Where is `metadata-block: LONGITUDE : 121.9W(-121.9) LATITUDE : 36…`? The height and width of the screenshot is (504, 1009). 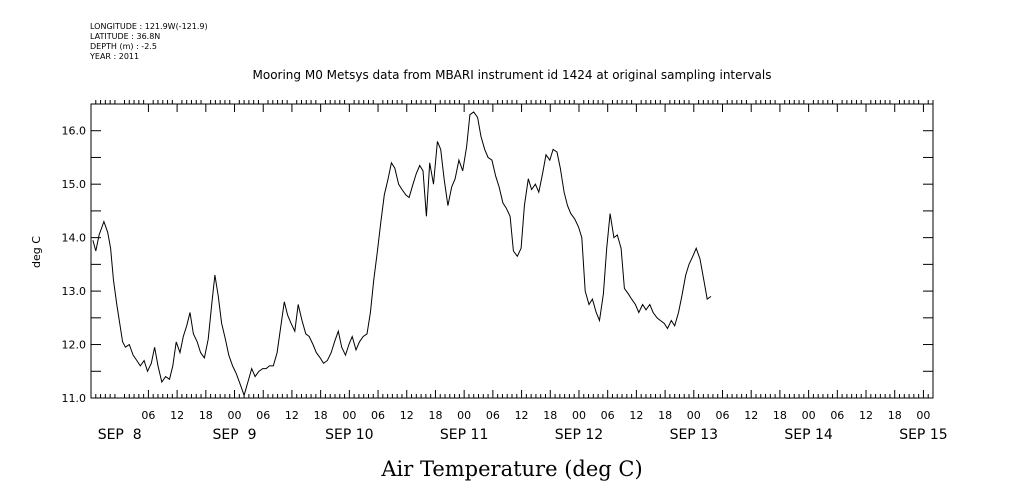 metadata-block: LONGITUDE : 121.9W(-121.9) LATITUDE : 36… is located at coordinates (148, 41).